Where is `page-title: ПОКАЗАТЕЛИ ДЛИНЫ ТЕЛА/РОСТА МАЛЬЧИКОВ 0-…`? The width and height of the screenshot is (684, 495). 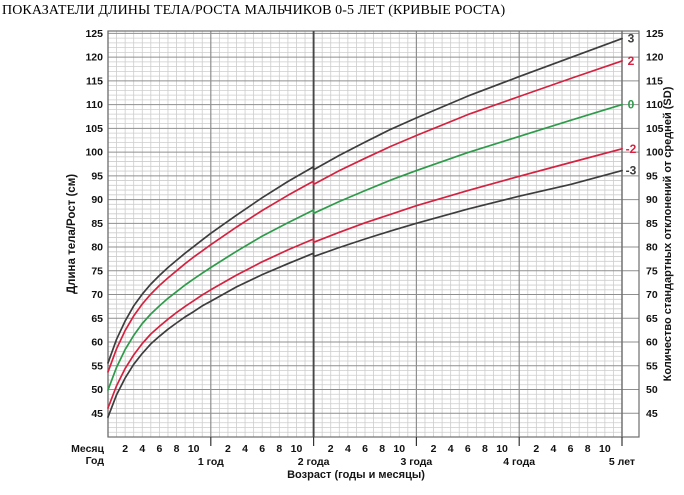
page-title: ПОКАЗАТЕЛИ ДЛИНЫ ТЕЛА/РОСТА МАЛЬЧИКОВ 0-… is located at coordinates (254, 10).